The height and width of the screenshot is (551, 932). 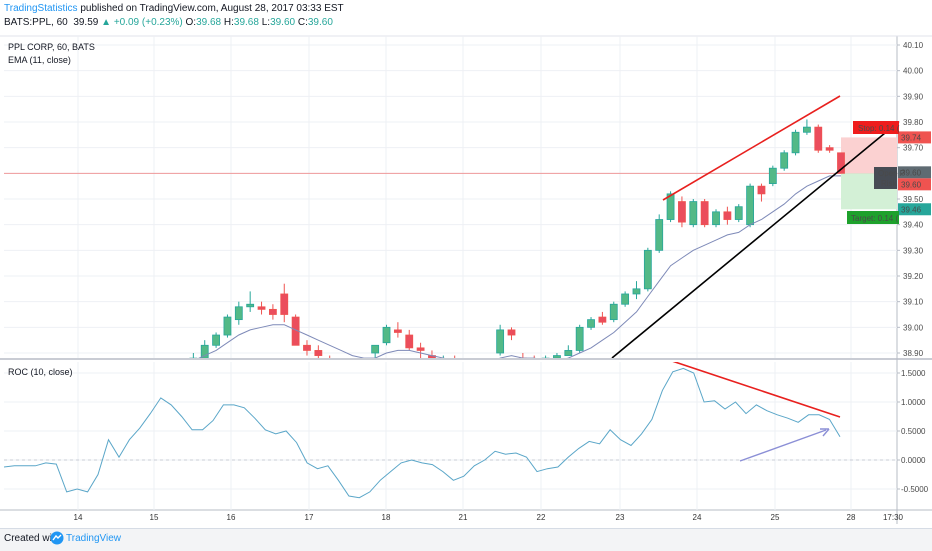 What do you see at coordinates (94, 538) in the screenshot?
I see `tradingview-link: TradingView` at bounding box center [94, 538].